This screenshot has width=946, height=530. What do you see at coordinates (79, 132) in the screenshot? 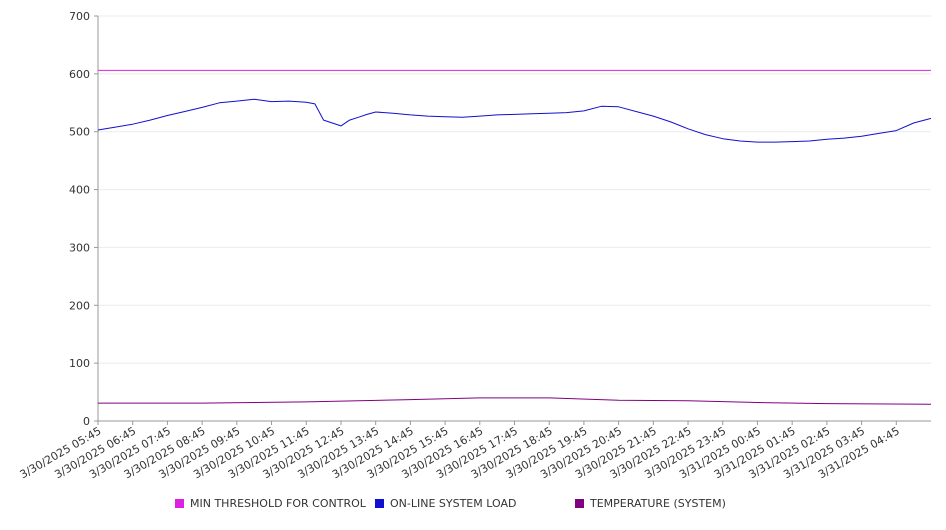
I see `y-tick-label: 500` at bounding box center [79, 132].